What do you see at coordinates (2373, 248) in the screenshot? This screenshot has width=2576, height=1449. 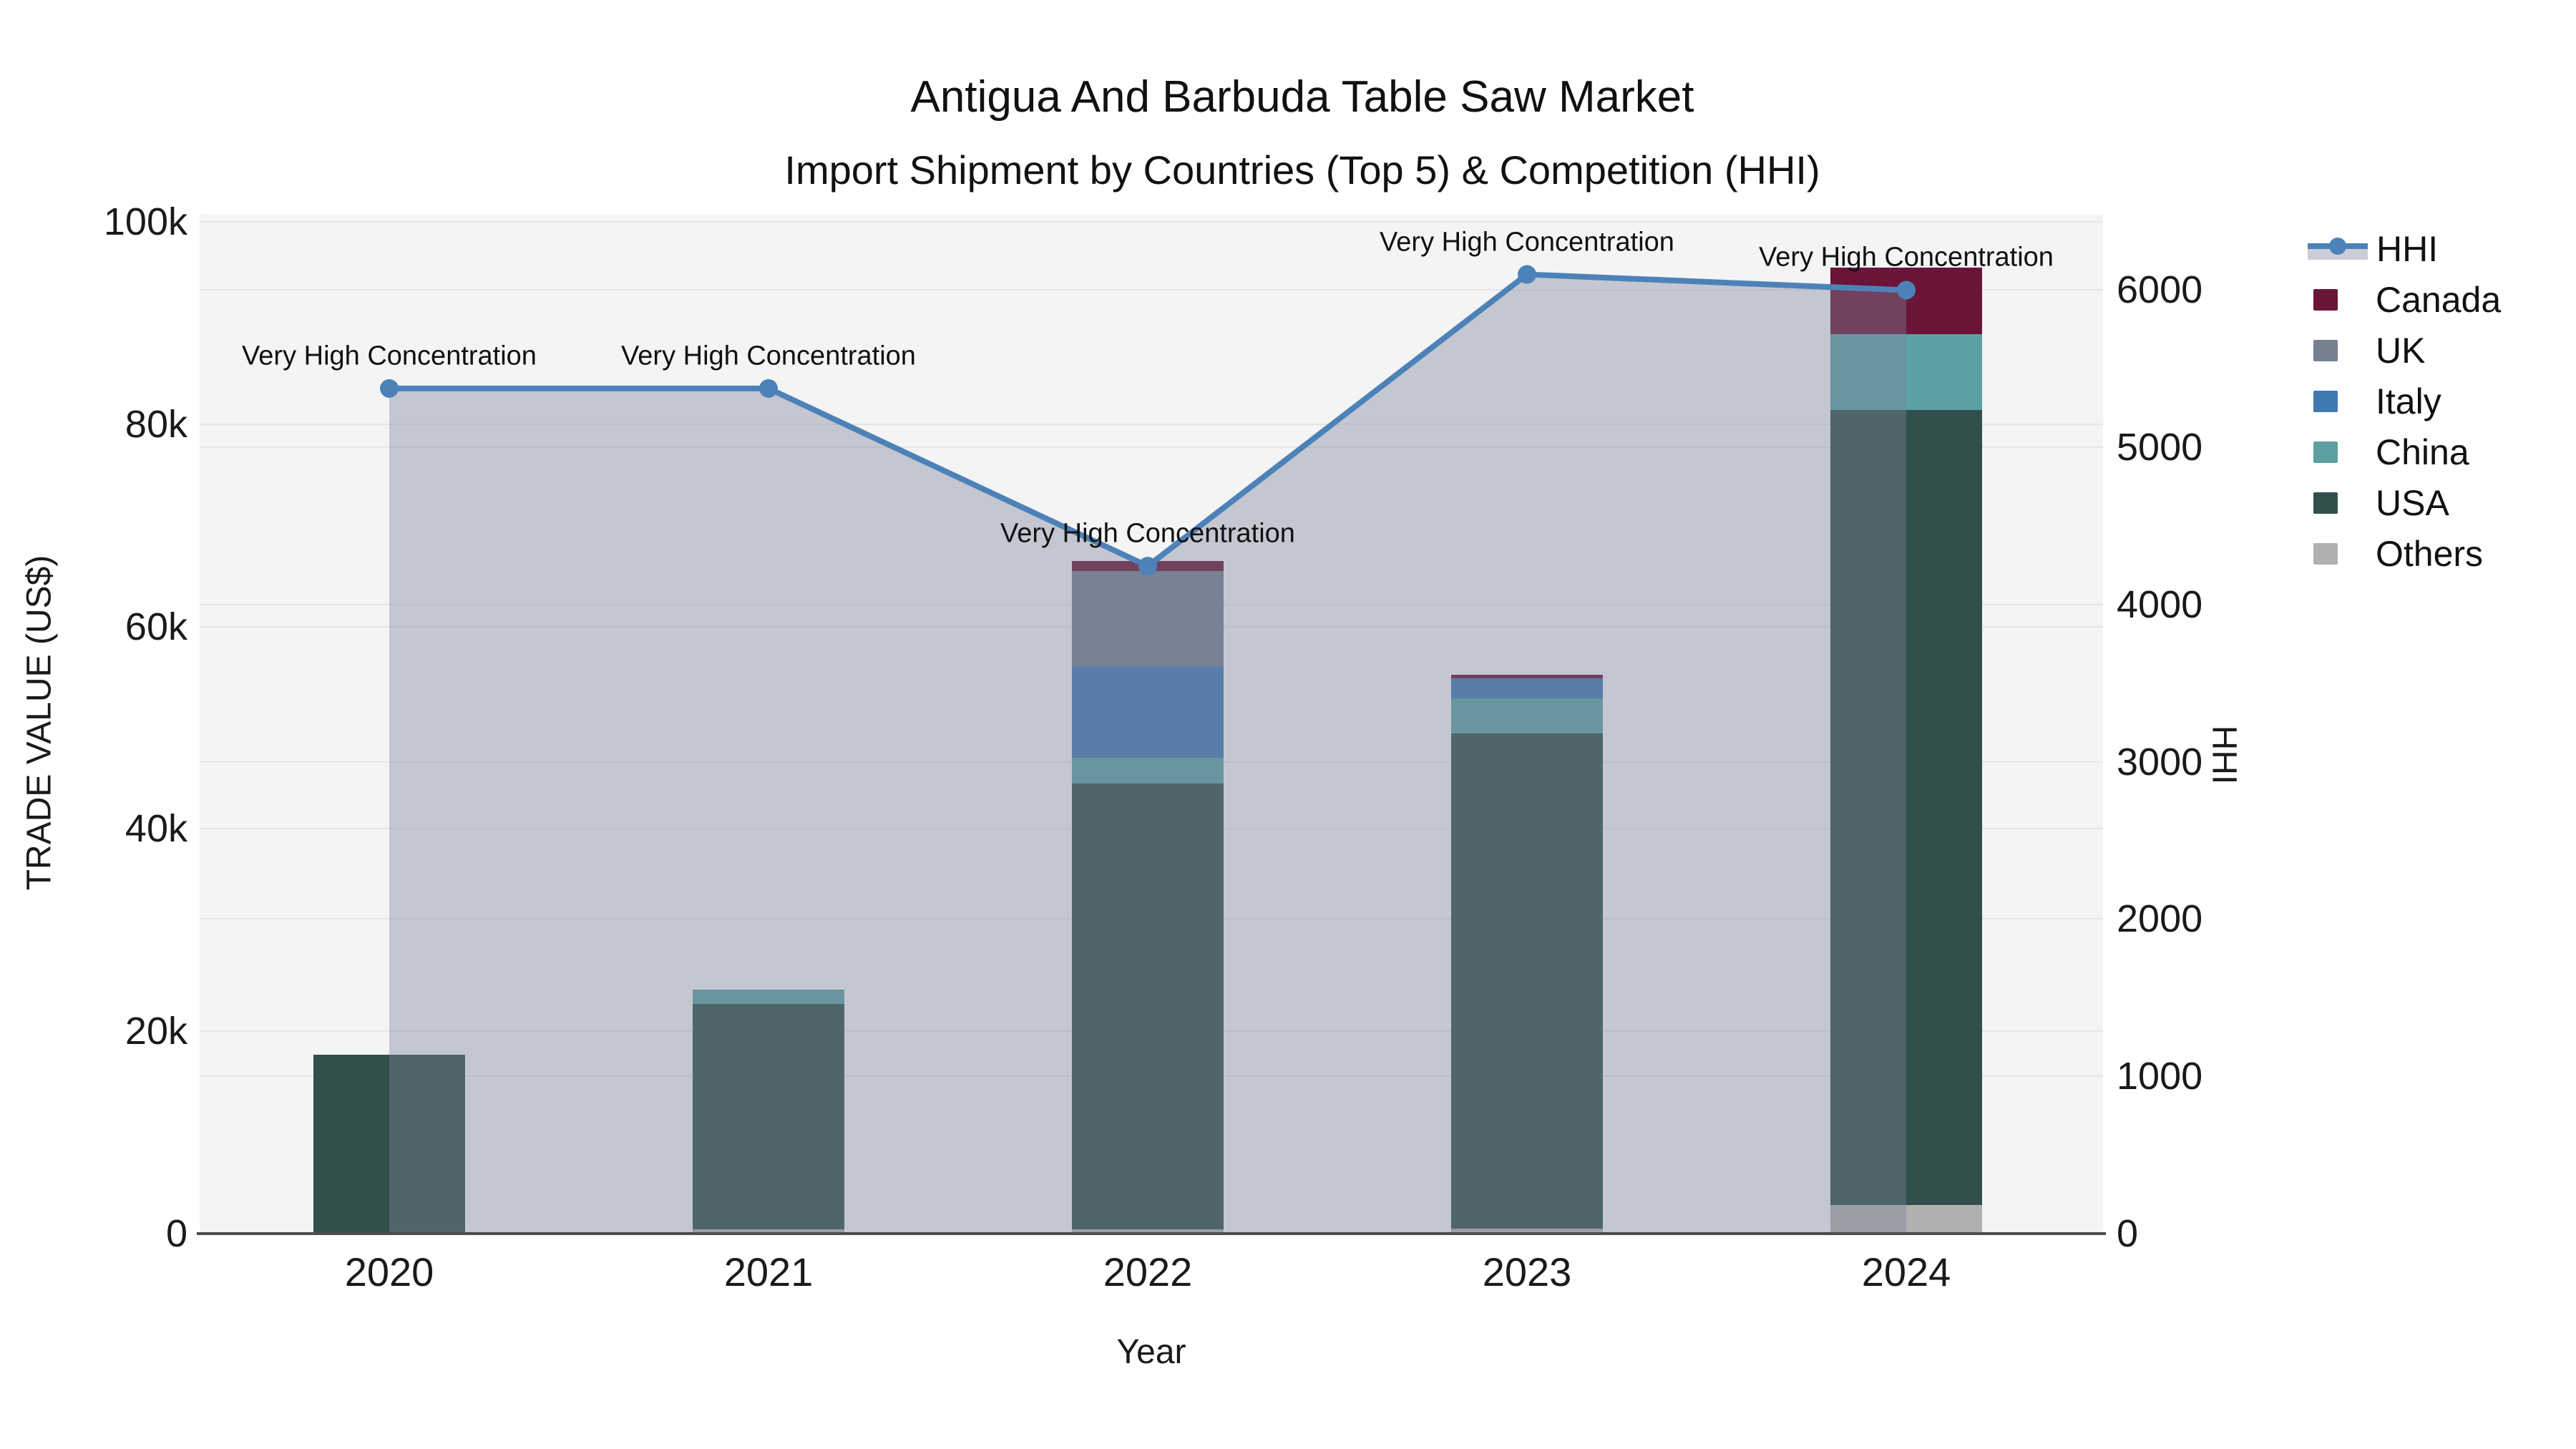 I see `legend-item-hhi: HHI` at bounding box center [2373, 248].